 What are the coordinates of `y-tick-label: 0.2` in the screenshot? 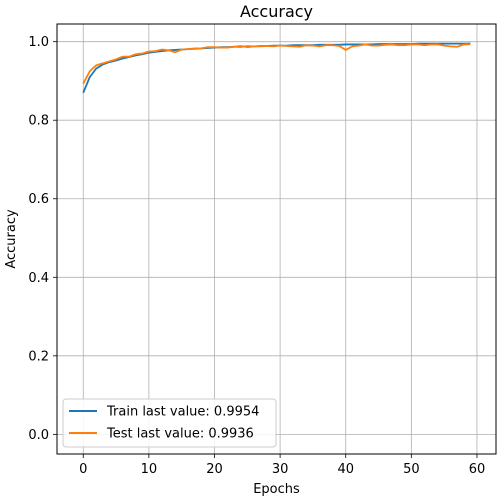 It's located at (38, 356).